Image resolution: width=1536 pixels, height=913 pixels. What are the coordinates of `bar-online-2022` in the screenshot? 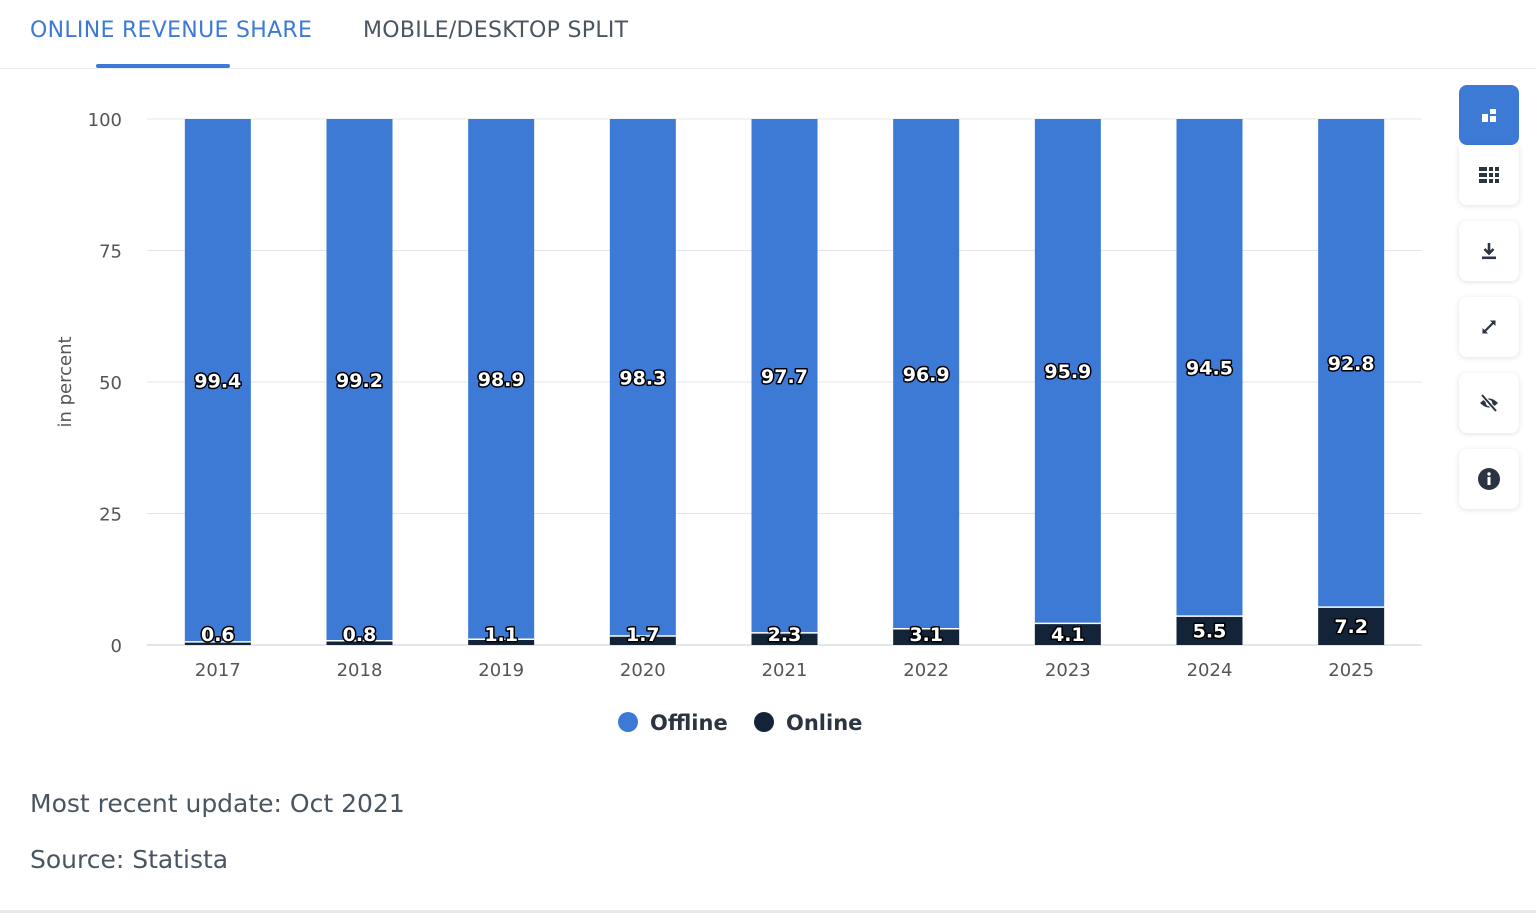 It's located at (926, 636).